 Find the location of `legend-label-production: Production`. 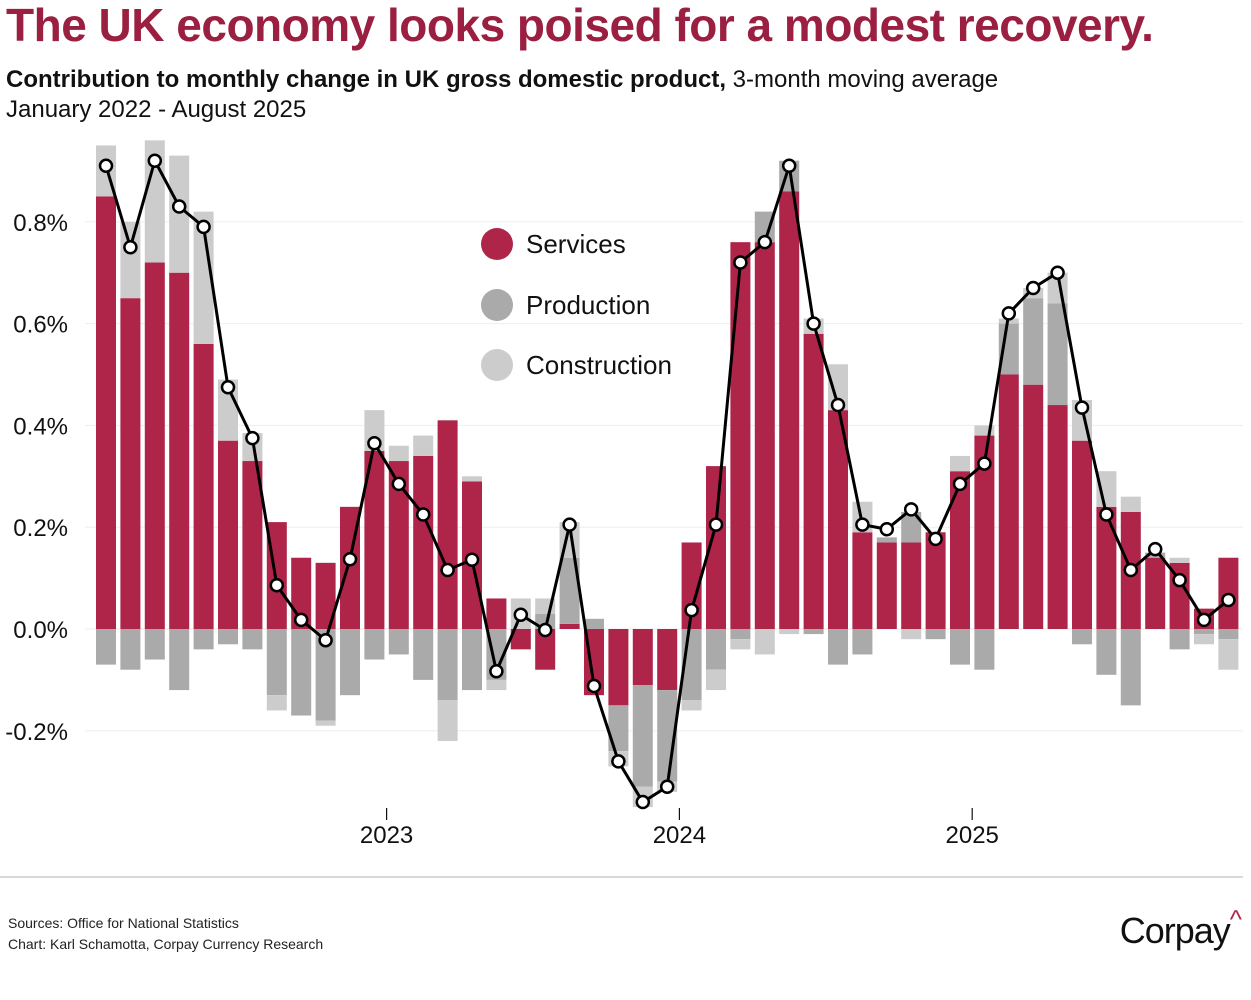

legend-label-production: Production is located at coordinates (588, 305).